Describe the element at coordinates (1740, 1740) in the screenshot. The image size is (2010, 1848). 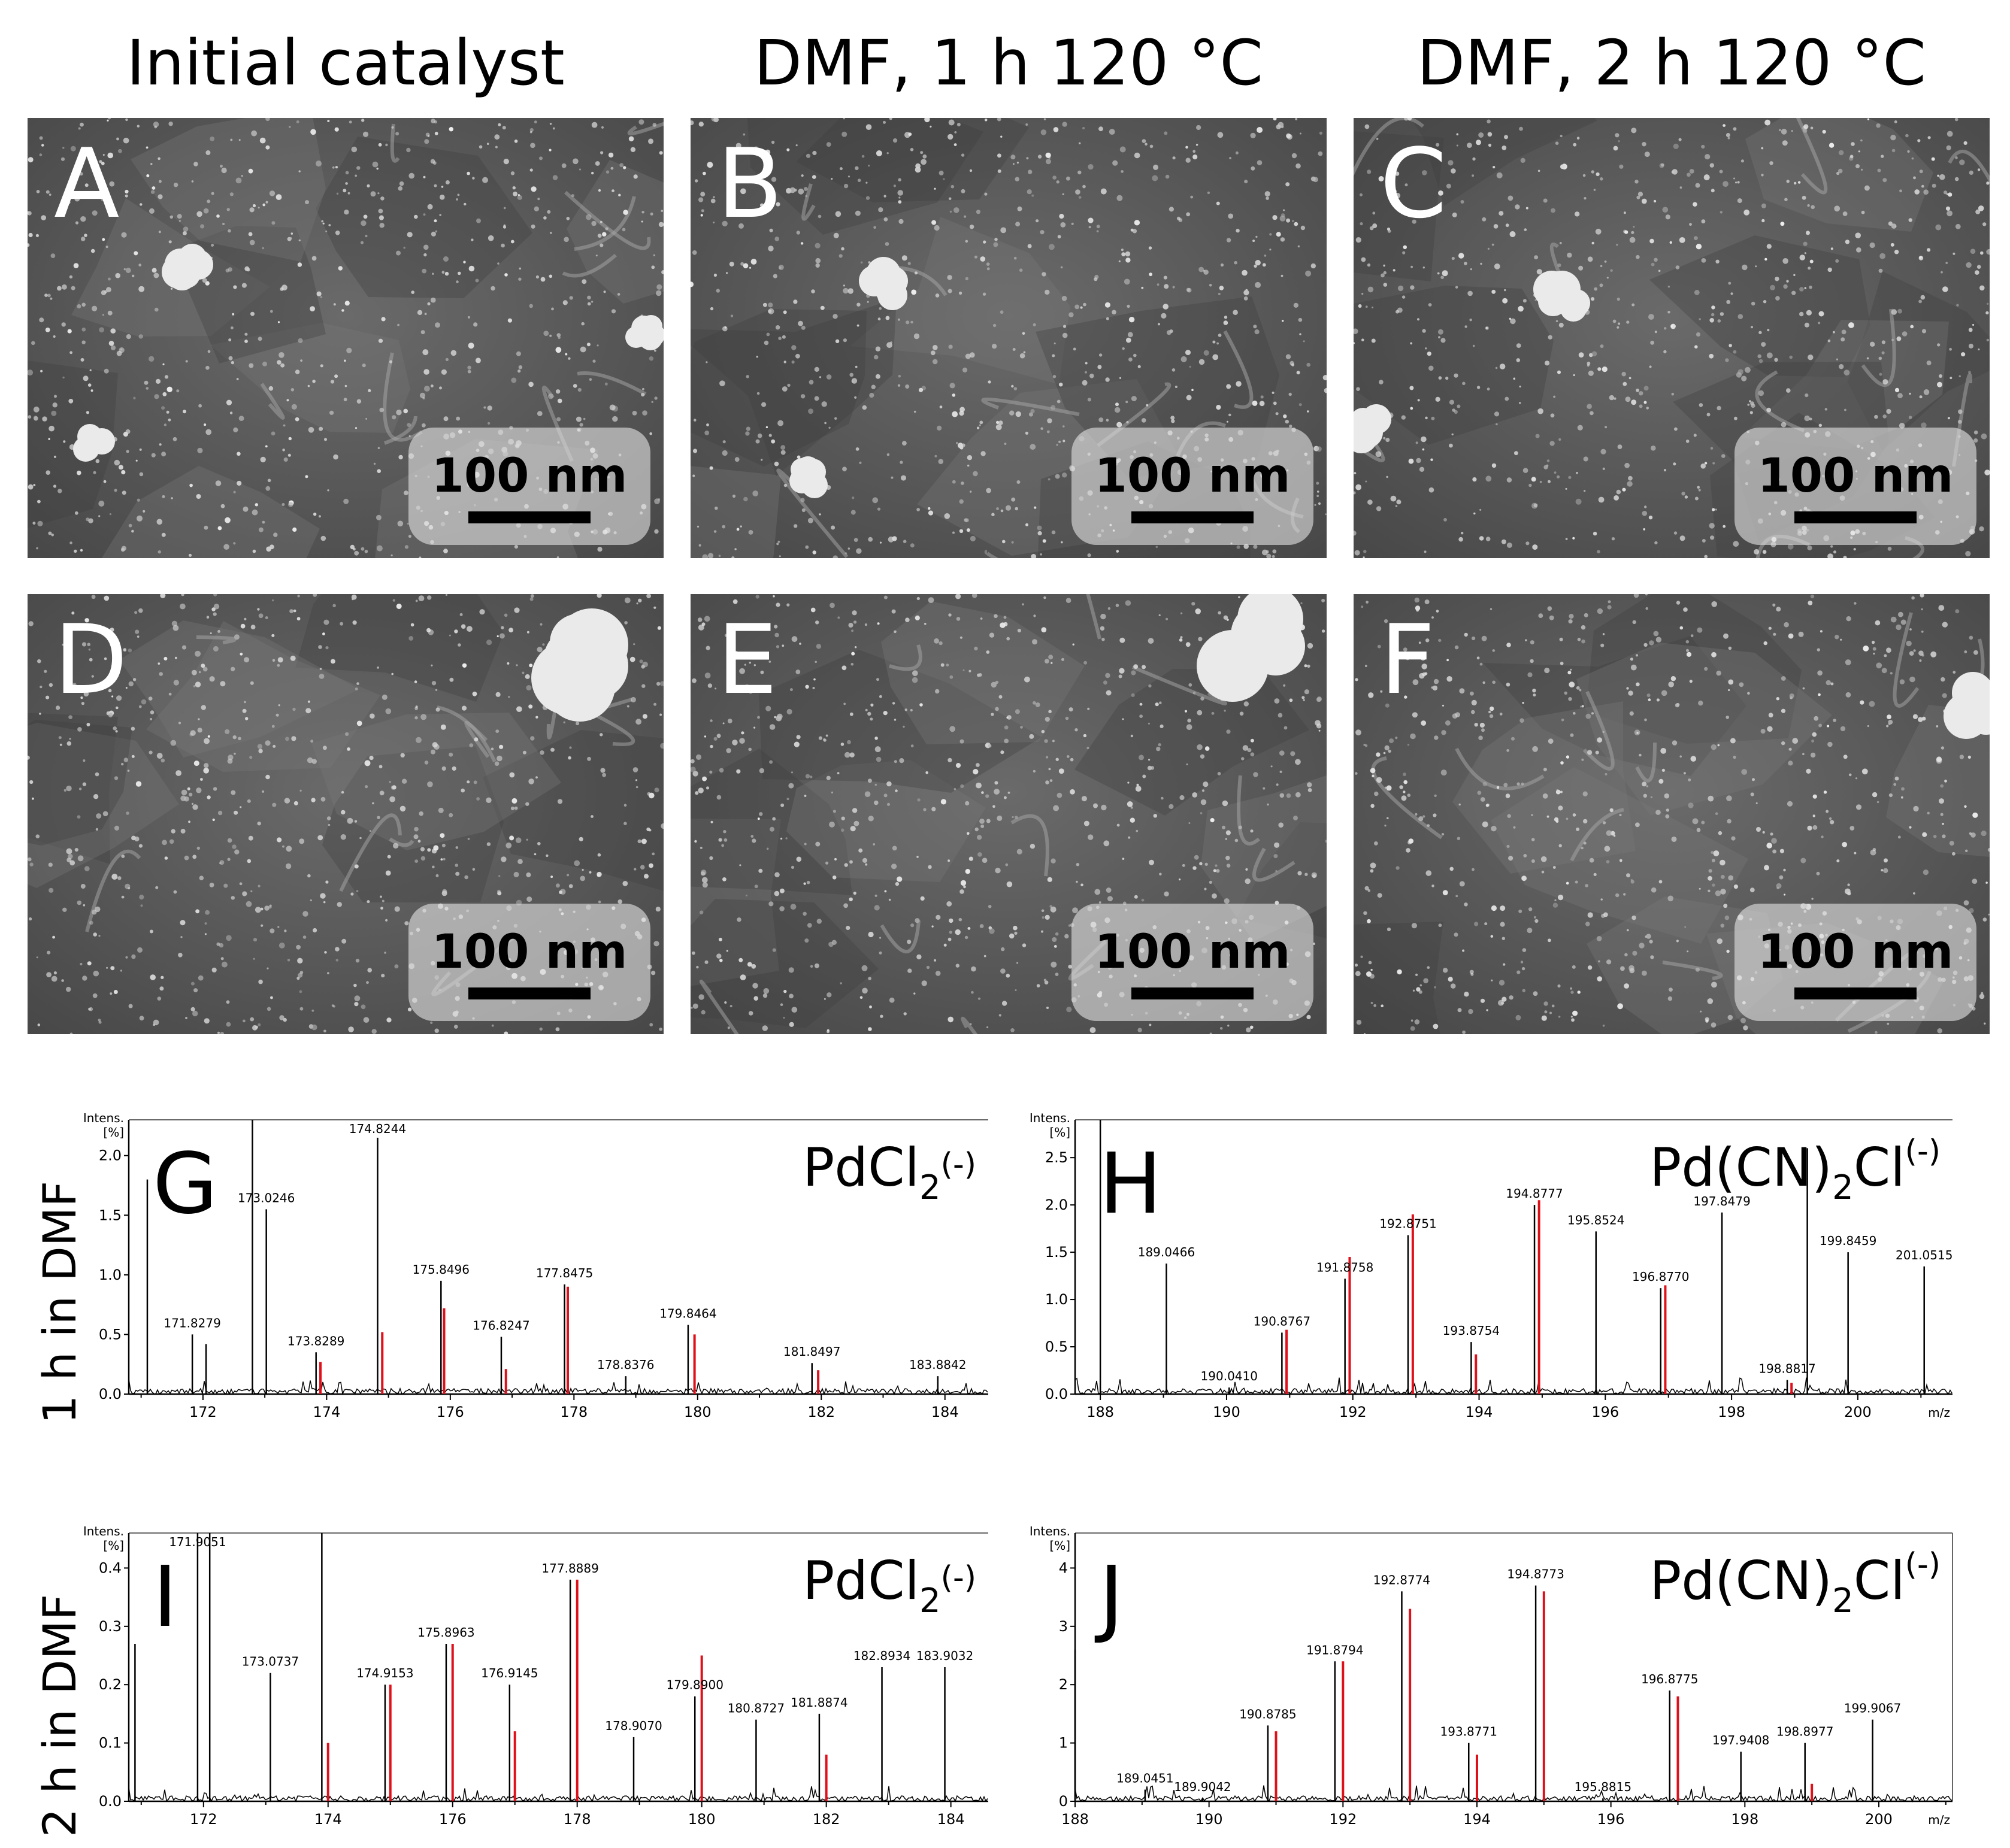
I see `peak-label: 197.9408` at that location.